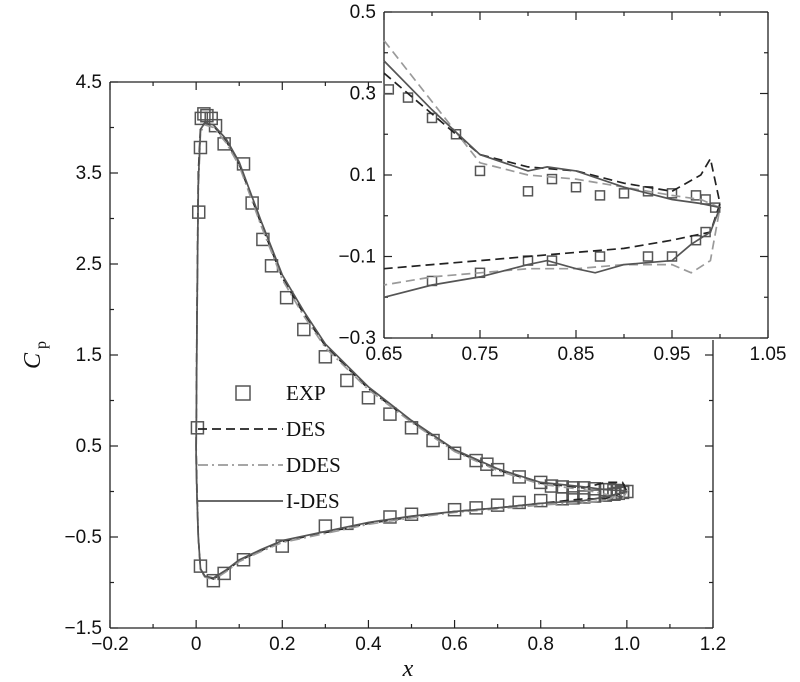 The width and height of the screenshot is (800, 682). I want to click on main-x-tick-label: 0, so click(196, 644).